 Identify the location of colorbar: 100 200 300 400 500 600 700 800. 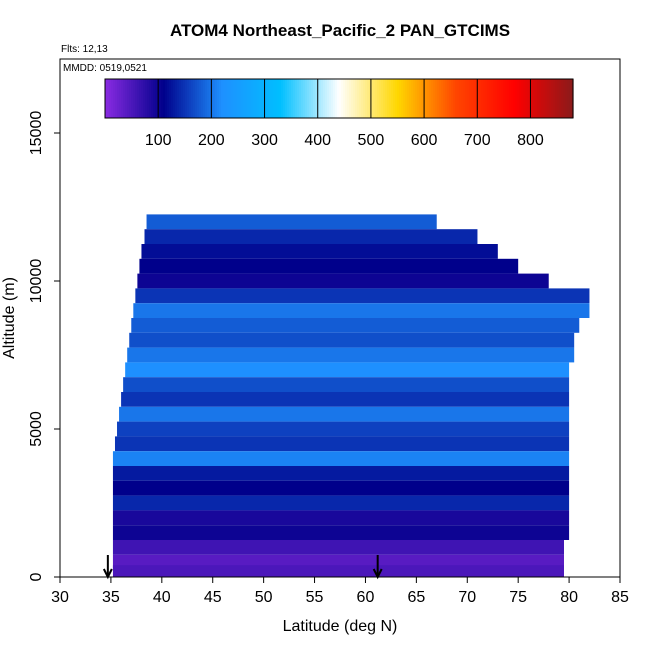
(339, 113).